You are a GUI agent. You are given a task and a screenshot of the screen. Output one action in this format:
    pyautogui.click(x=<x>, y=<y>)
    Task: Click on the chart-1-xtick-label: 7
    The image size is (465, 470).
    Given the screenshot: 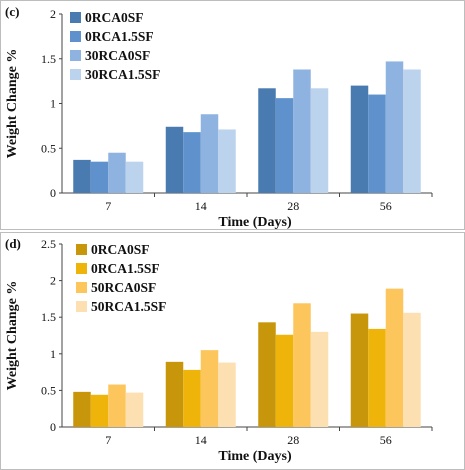 What is the action you would take?
    pyautogui.click(x=108, y=440)
    